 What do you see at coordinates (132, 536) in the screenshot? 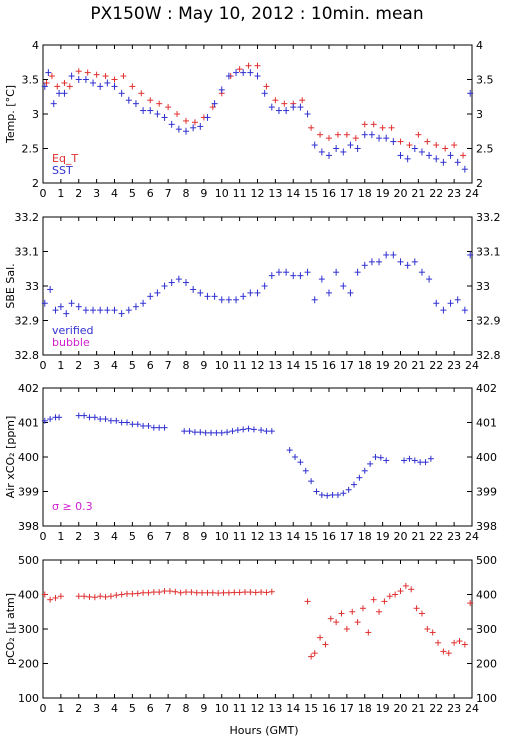
I see `air-xco2-x-tick-label: 5` at bounding box center [132, 536].